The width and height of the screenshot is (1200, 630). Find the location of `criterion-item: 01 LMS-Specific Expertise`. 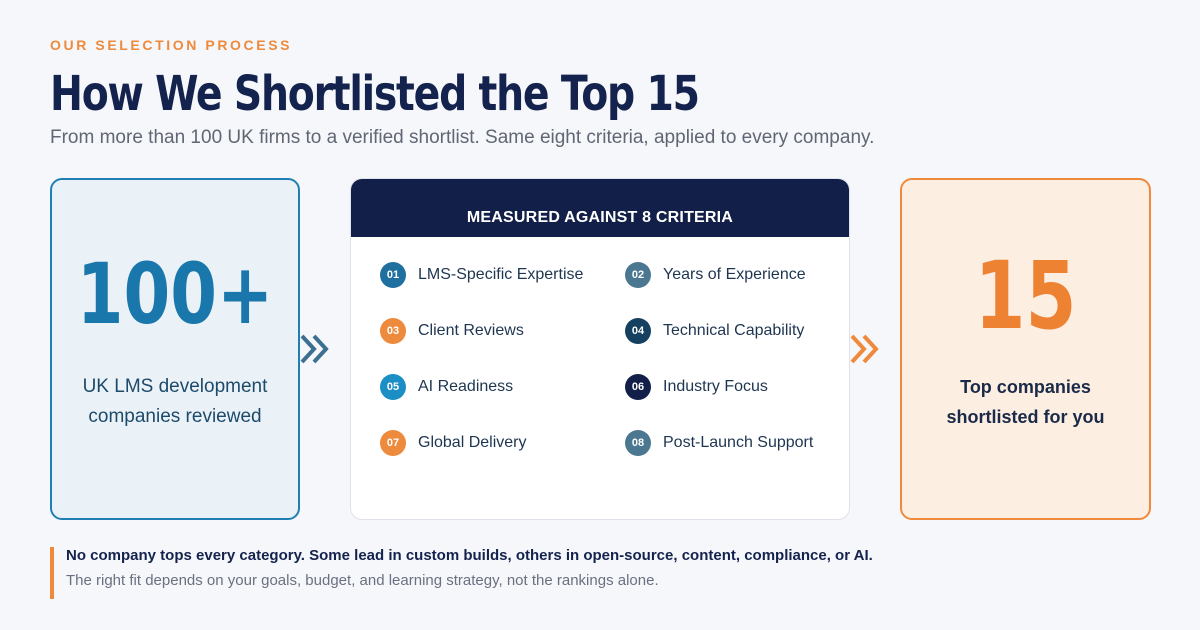

criterion-item: 01 LMS-Specific Expertise is located at coordinates (481, 275).